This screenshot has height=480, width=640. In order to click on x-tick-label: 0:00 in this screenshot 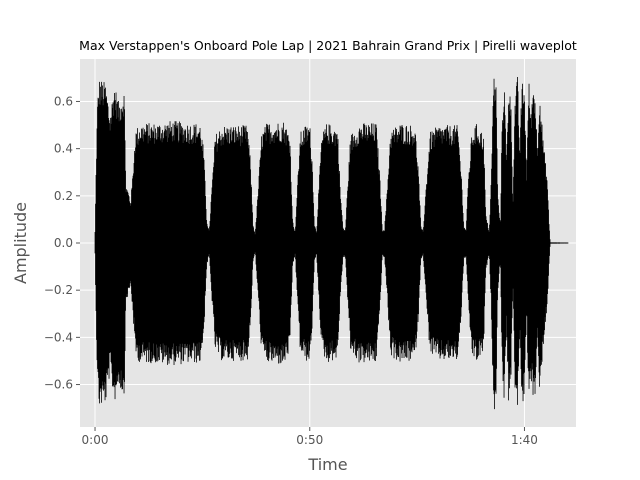, I will do `click(95, 440)`.